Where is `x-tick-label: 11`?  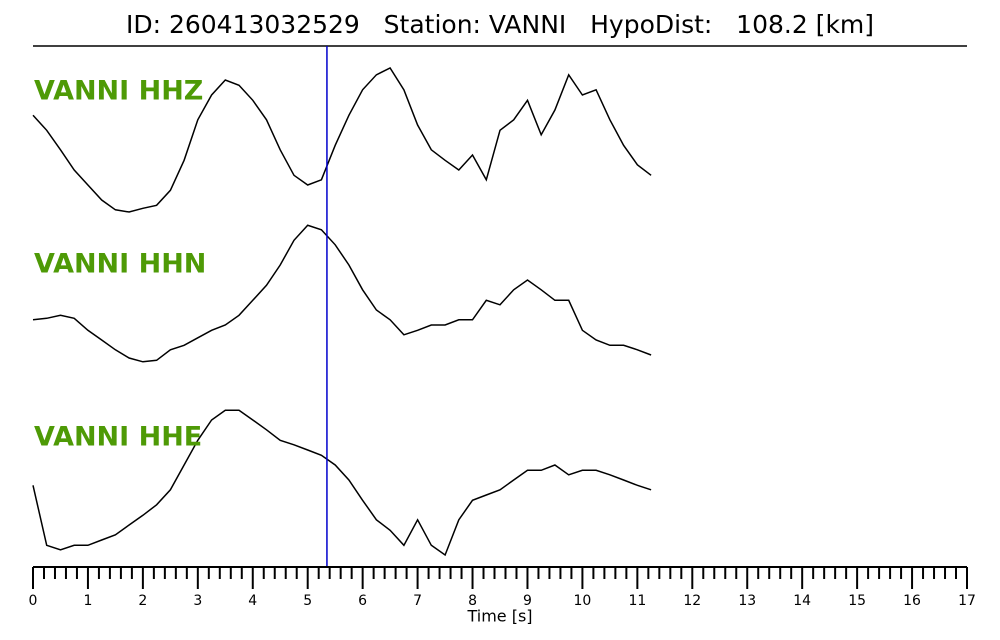 x-tick-label: 11 is located at coordinates (637, 601).